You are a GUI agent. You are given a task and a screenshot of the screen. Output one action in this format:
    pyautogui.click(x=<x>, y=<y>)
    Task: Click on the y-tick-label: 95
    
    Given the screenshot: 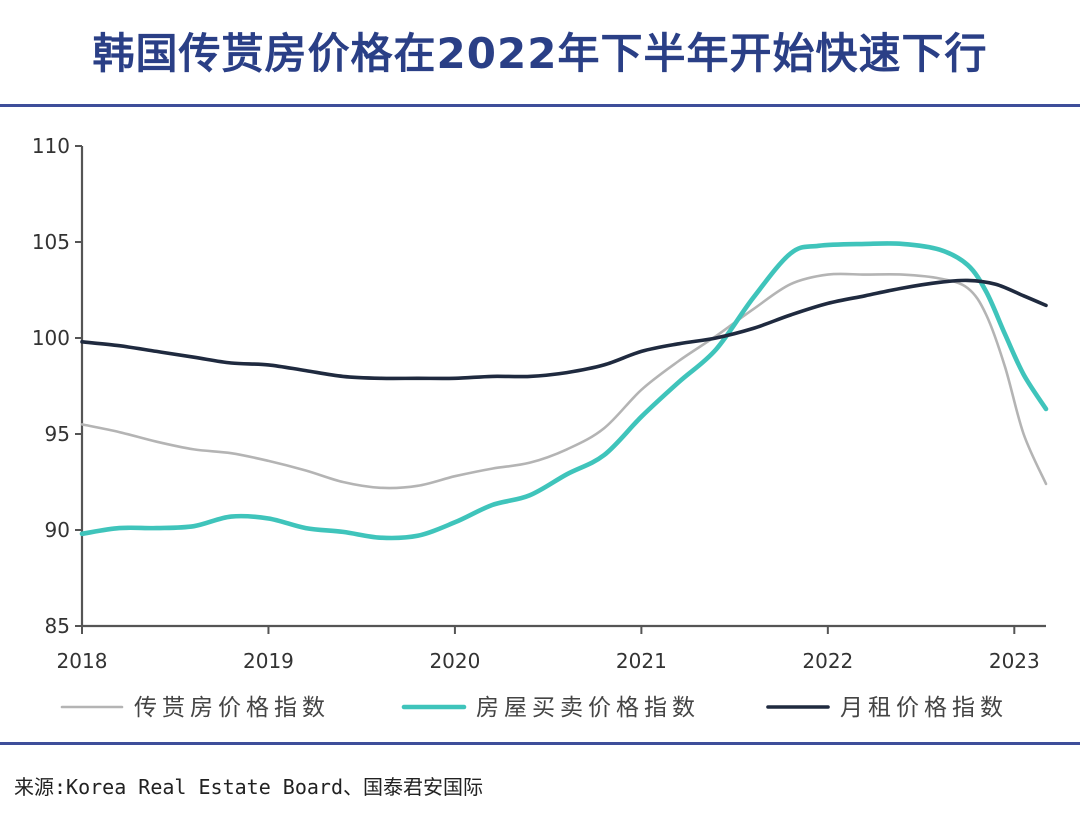 What is the action you would take?
    pyautogui.click(x=57, y=434)
    